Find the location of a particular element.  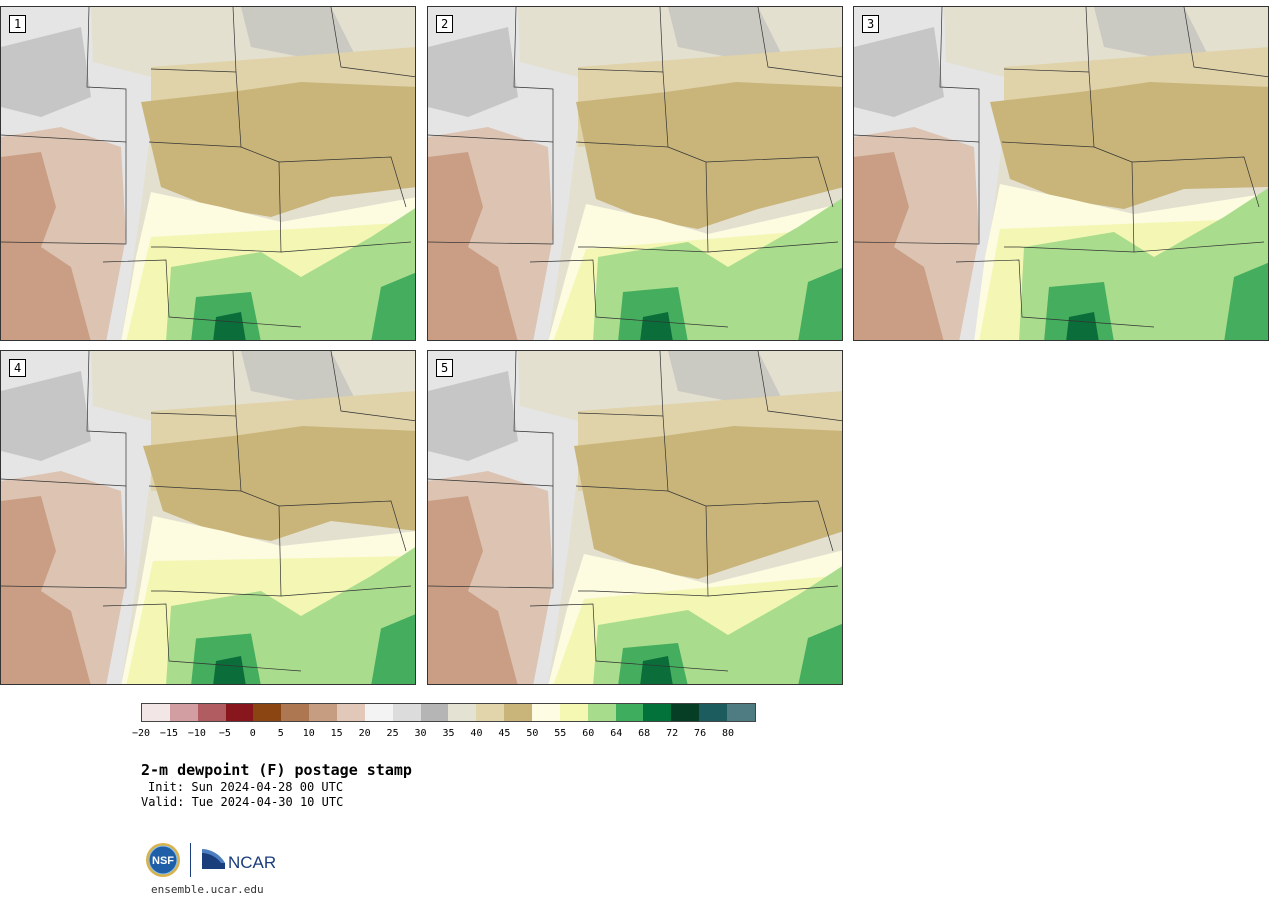

colorbar-tick-label: 0 is located at coordinates (252, 733).